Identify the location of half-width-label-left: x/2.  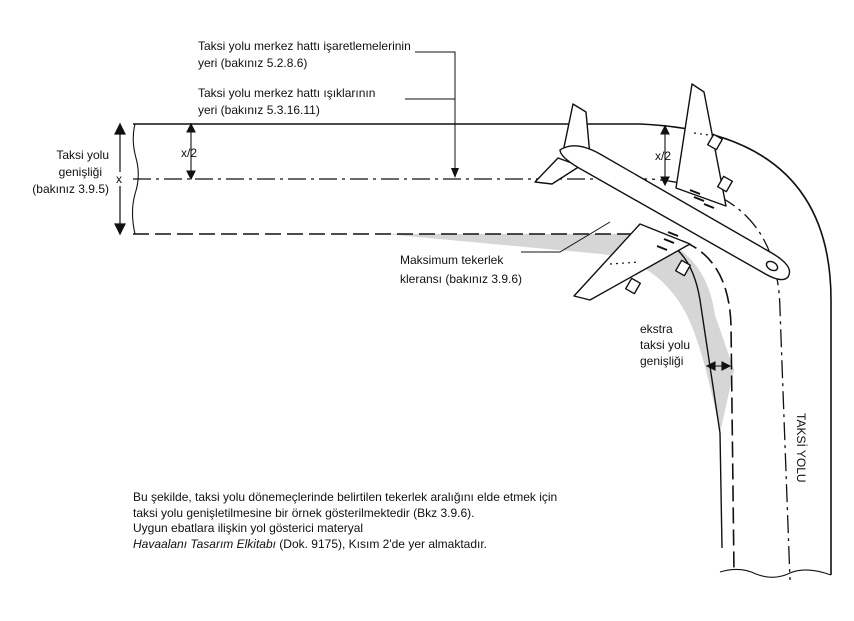
(189, 153).